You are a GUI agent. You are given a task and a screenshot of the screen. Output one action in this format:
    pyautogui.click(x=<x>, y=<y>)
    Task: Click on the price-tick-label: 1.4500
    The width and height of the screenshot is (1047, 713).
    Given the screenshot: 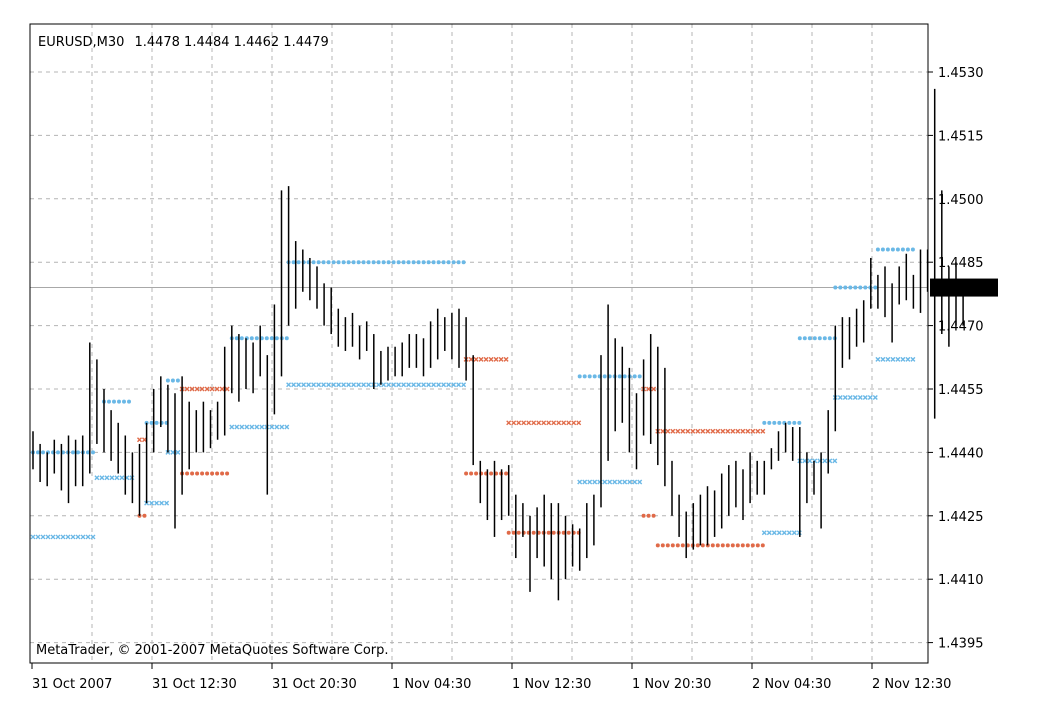 What is the action you would take?
    pyautogui.click(x=961, y=200)
    